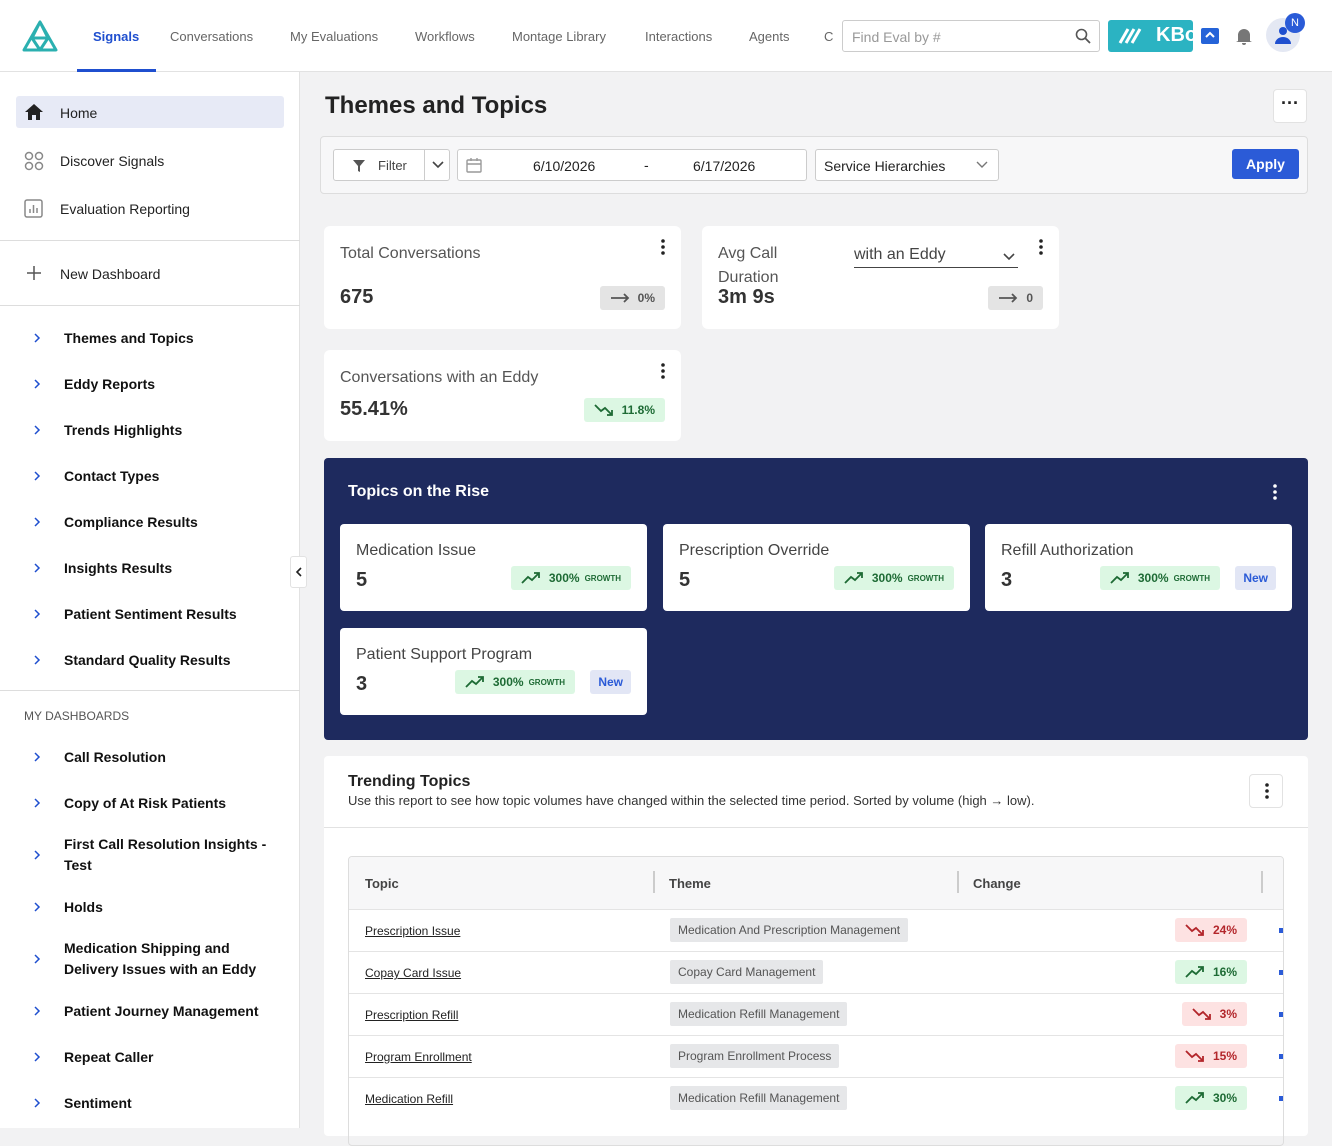 The image size is (1332, 1146). What do you see at coordinates (362, 684) in the screenshot?
I see `topic-count: 3` at bounding box center [362, 684].